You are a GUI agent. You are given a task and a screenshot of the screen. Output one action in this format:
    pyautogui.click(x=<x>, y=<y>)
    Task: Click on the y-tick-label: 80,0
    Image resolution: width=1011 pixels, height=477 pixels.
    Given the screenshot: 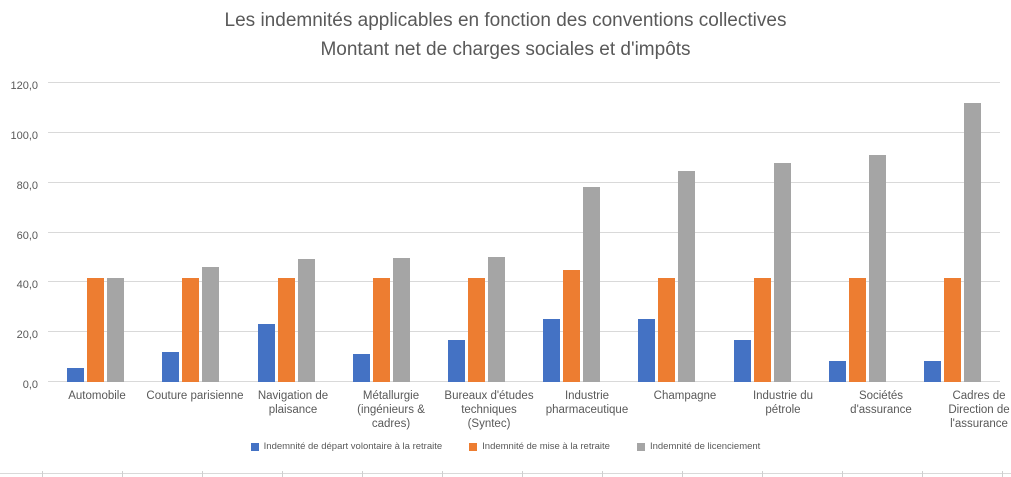 What is the action you would take?
    pyautogui.click(x=27, y=185)
    